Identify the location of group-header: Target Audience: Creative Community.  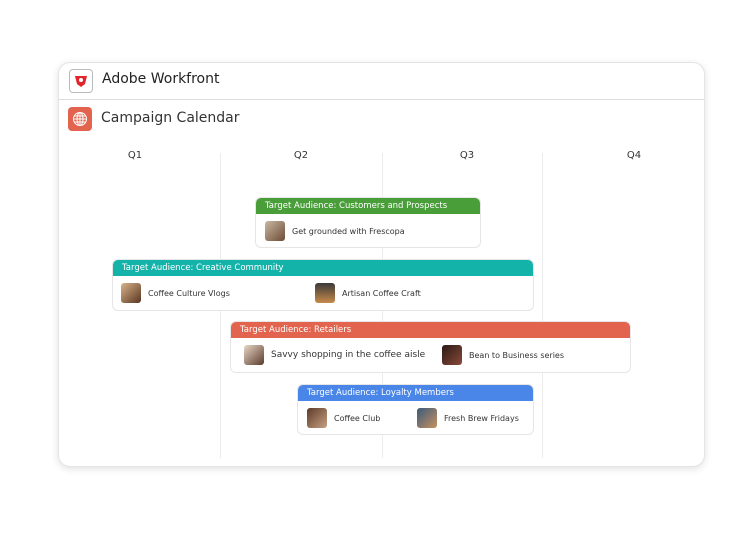
(323, 268).